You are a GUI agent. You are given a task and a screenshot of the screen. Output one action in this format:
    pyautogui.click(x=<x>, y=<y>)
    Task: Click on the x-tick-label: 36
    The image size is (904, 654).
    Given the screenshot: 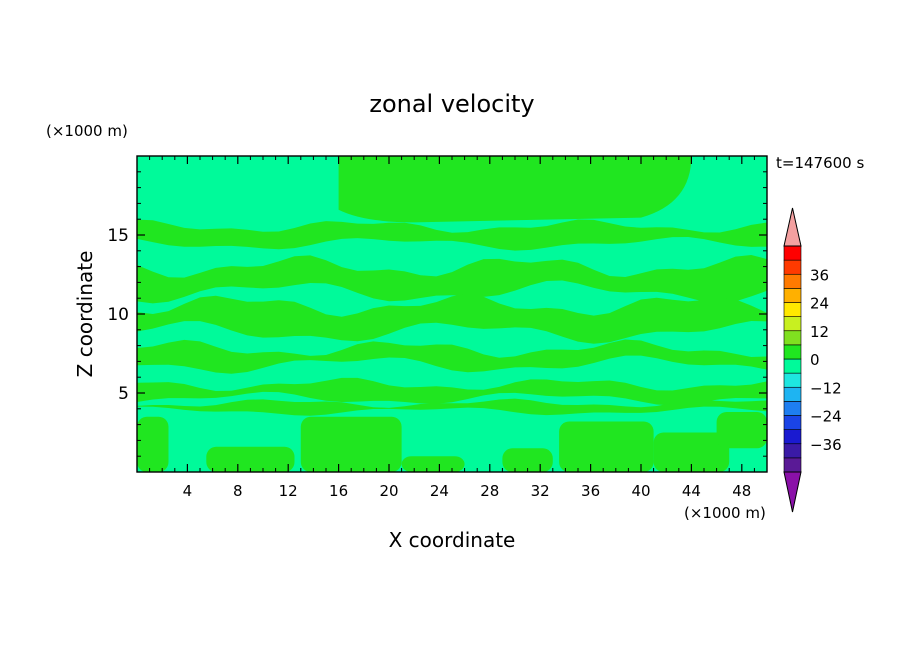 What is the action you would take?
    pyautogui.click(x=590, y=491)
    